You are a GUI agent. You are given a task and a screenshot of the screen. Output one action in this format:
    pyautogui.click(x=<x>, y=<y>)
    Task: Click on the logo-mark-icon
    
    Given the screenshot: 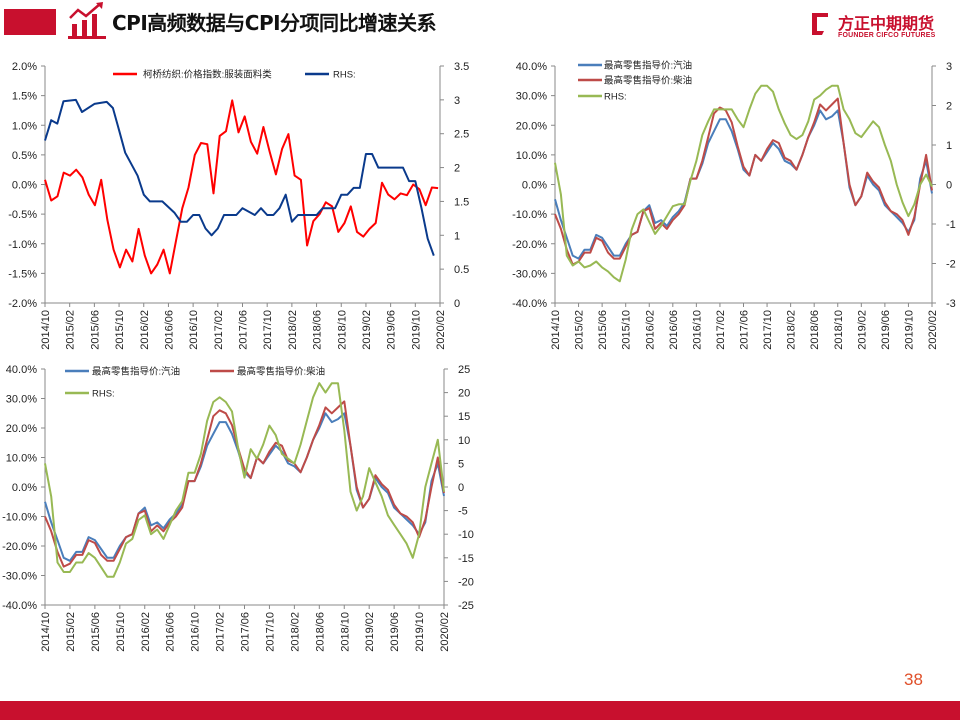 What is the action you would take?
    pyautogui.click(x=820, y=24)
    